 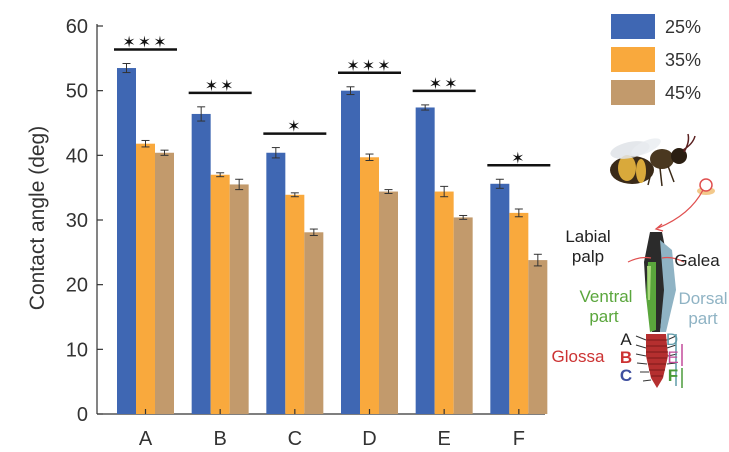 I want to click on label-galea: Galea, so click(x=697, y=260).